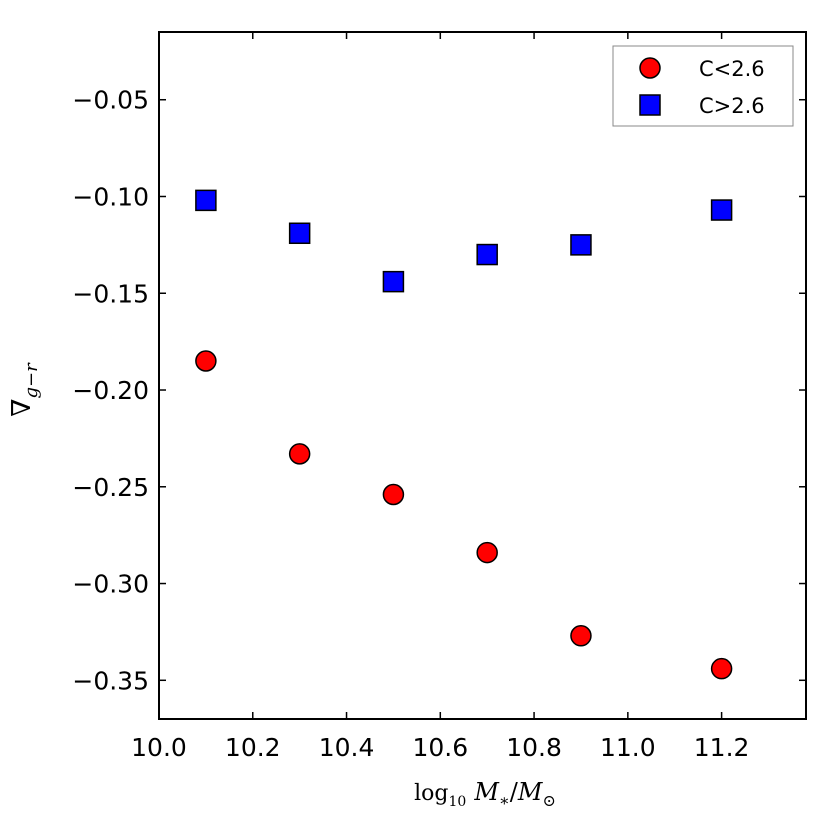  I want to click on x-axis-label-sun: ⊙, so click(548, 800).